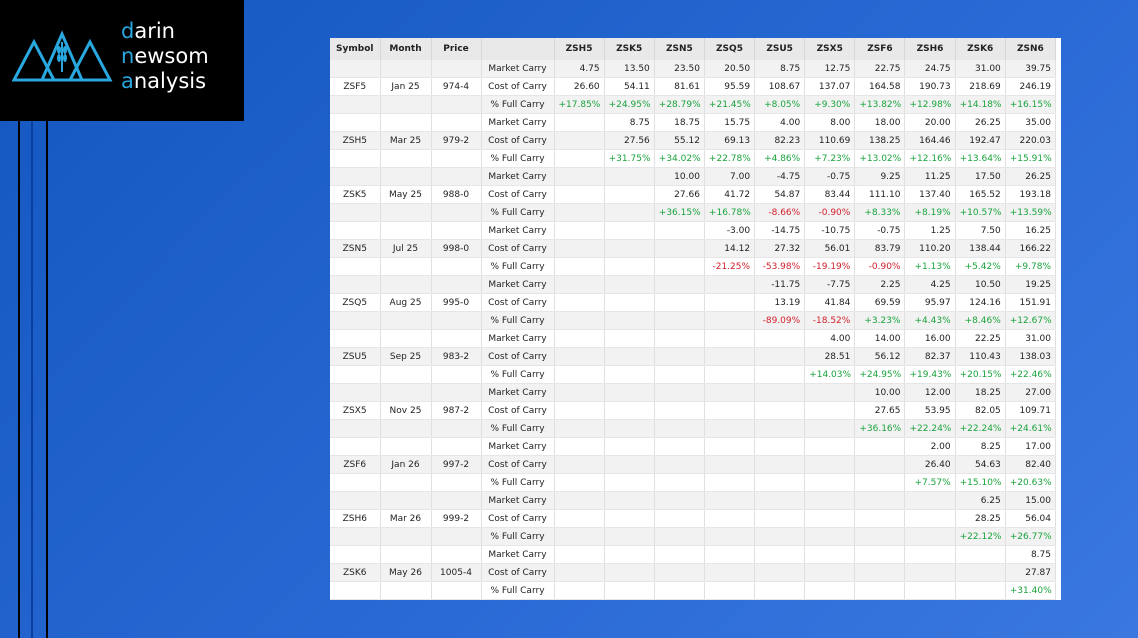 The width and height of the screenshot is (1138, 638). Describe the element at coordinates (830, 212) in the screenshot. I see `value-cell: -0.90%` at that location.